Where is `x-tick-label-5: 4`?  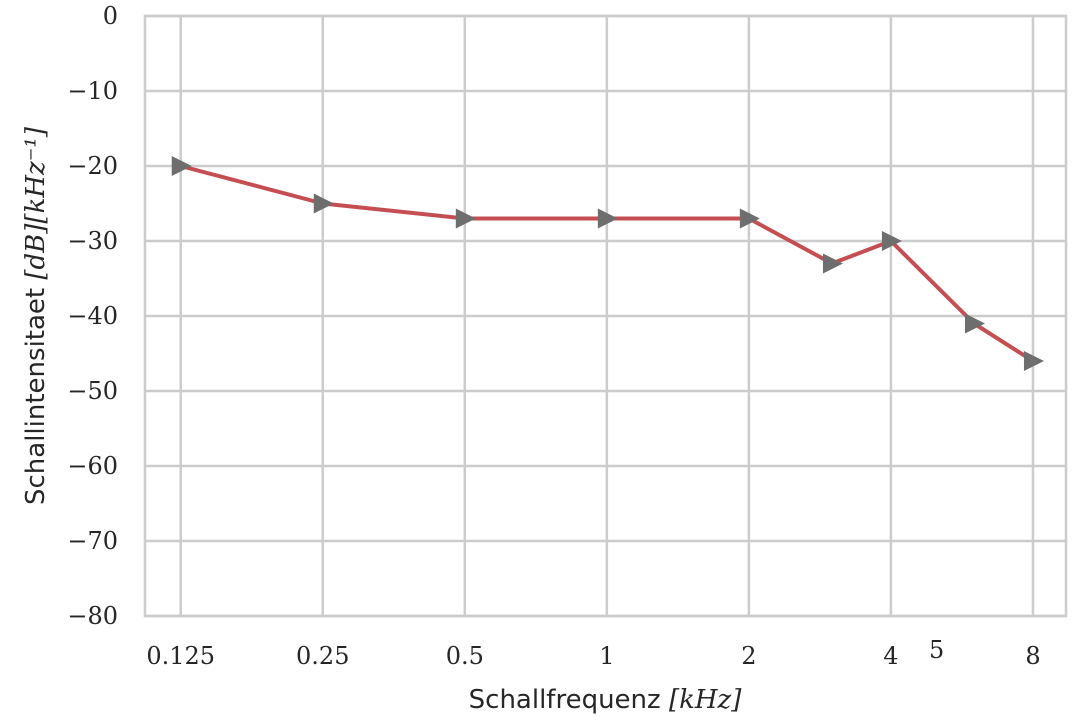
x-tick-label-5: 4 is located at coordinates (890, 656).